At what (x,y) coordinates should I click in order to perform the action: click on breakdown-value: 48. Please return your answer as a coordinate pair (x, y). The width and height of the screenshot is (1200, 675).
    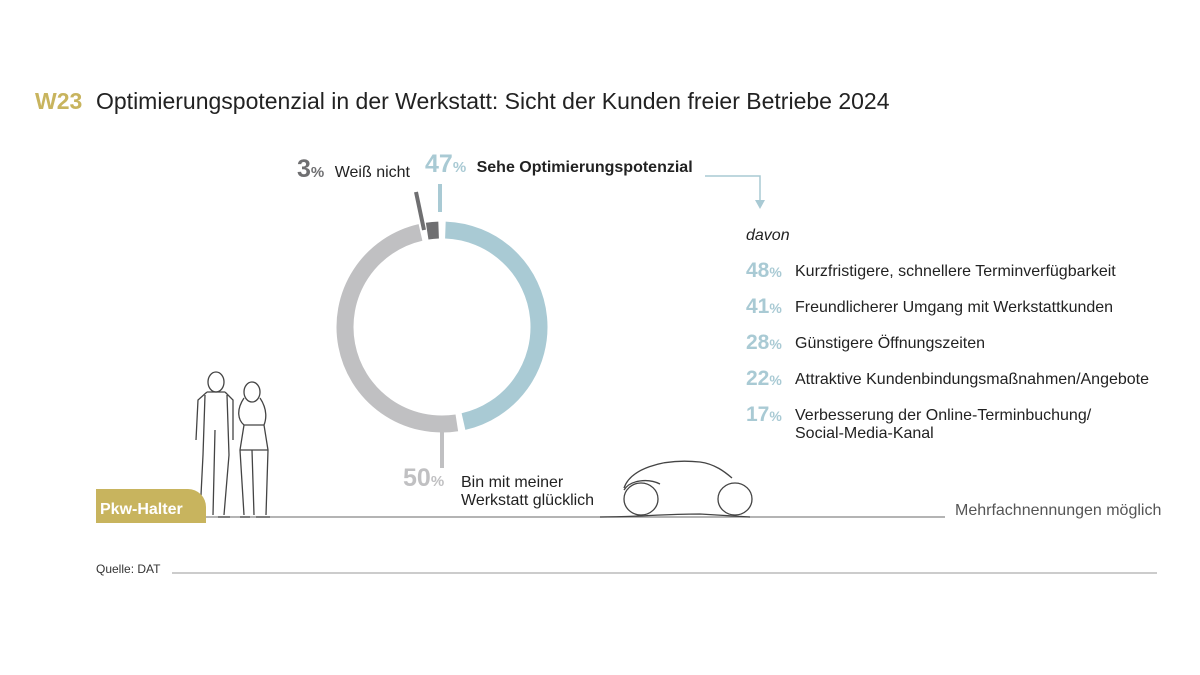
    Looking at the image, I should click on (758, 270).